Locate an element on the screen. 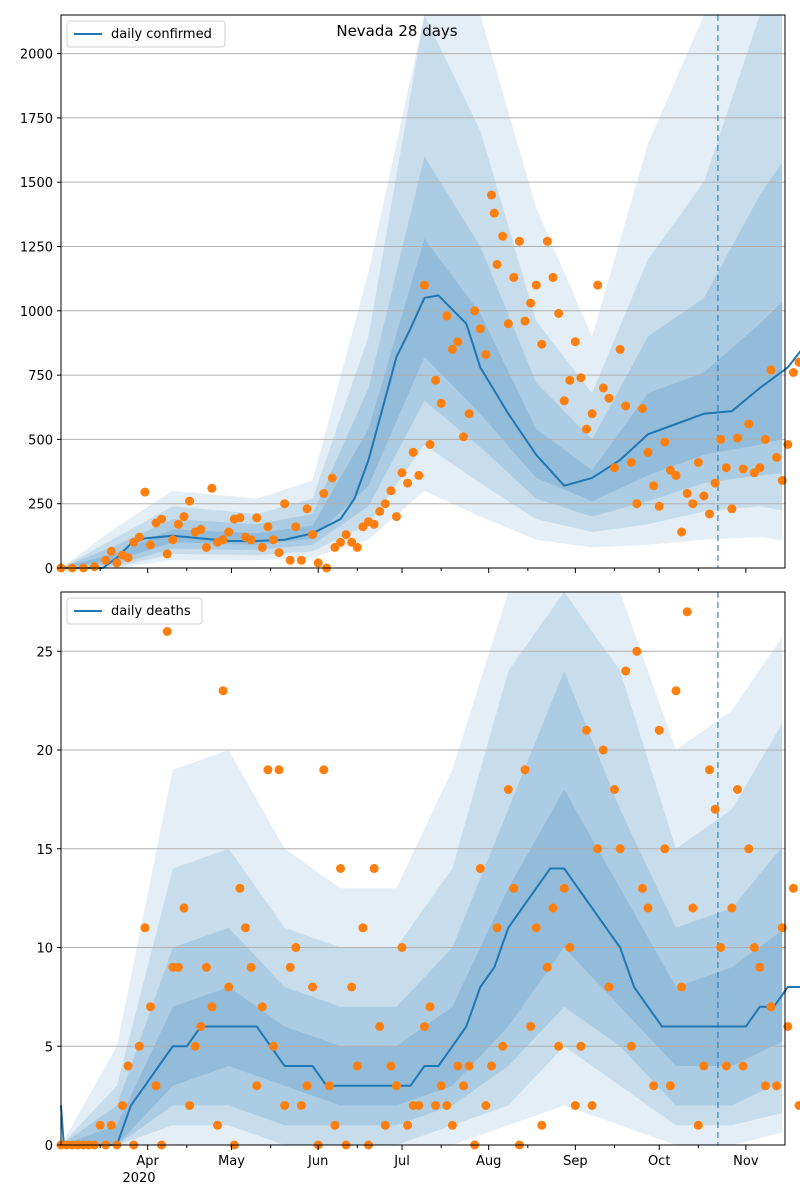 This screenshot has height=1200, width=800. confirmed-y-axis: 0 250 500 750 1000 1250 1500 1750 2000 is located at coordinates (40, 312).